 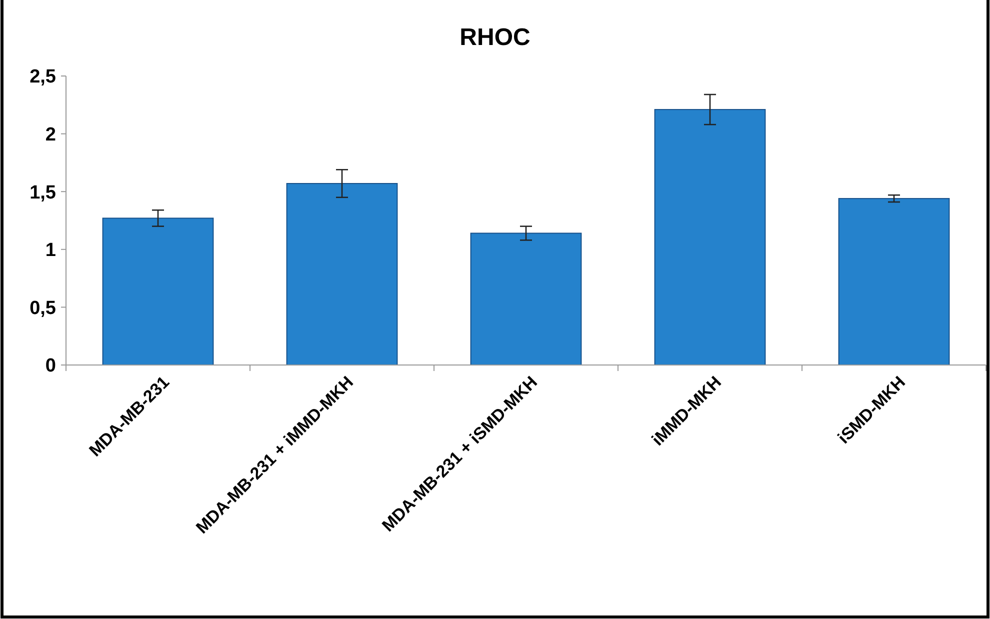 What do you see at coordinates (50, 366) in the screenshot?
I see `y-tick-label: 0` at bounding box center [50, 366].